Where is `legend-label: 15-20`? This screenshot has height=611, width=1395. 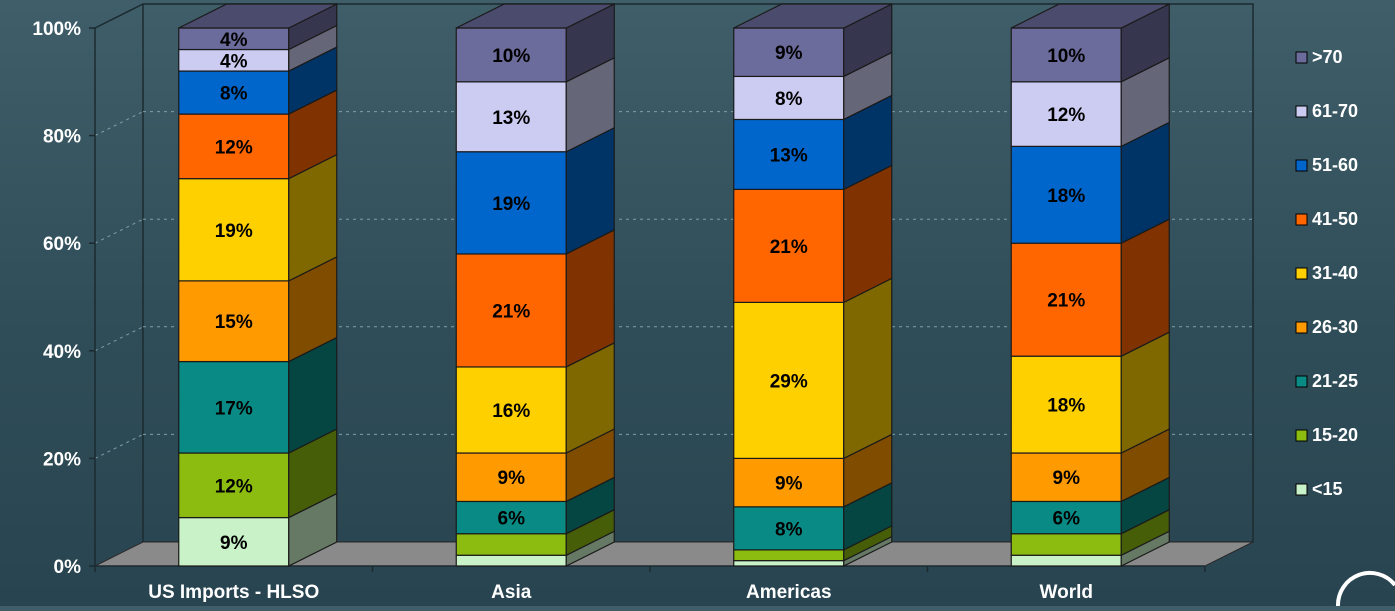 legend-label: 15-20 is located at coordinates (1335, 435).